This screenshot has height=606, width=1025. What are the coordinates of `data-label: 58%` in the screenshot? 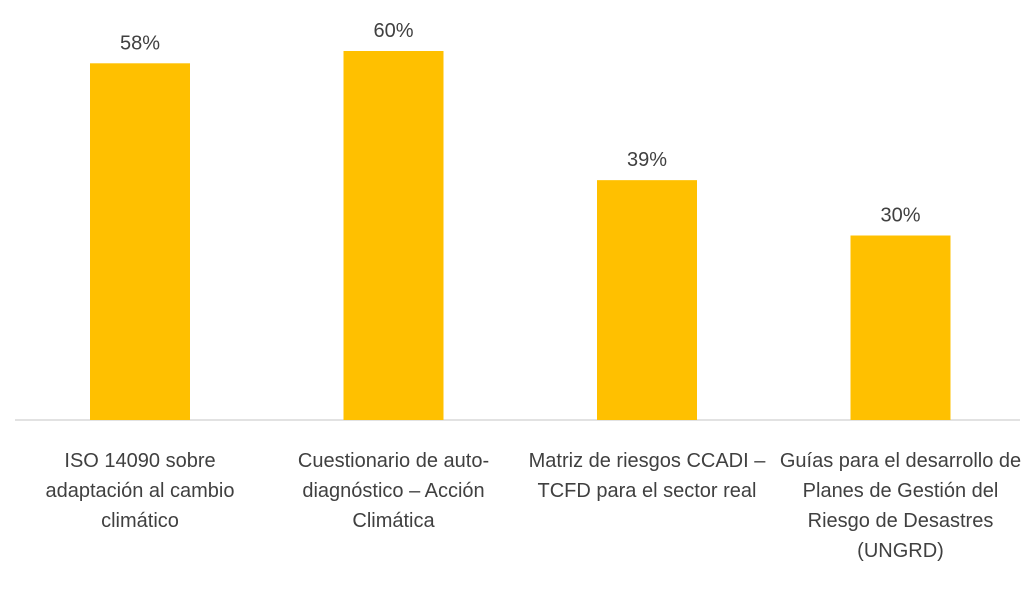 It's located at (140, 43).